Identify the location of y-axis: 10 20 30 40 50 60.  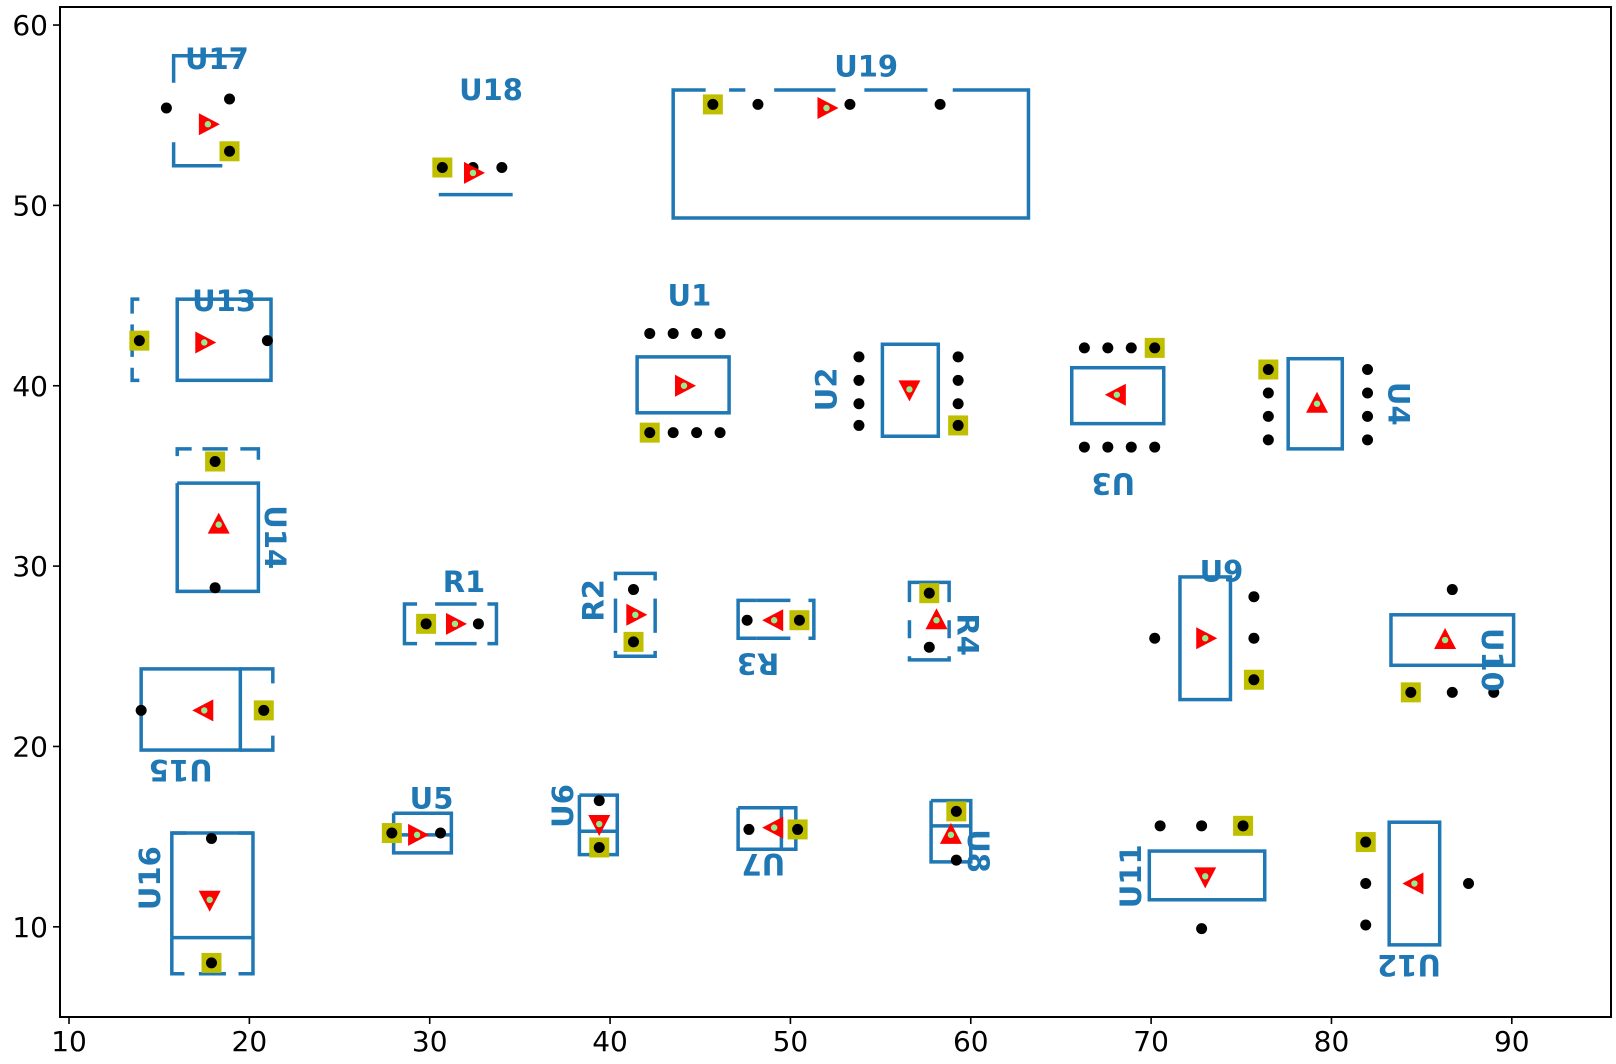
(36, 476).